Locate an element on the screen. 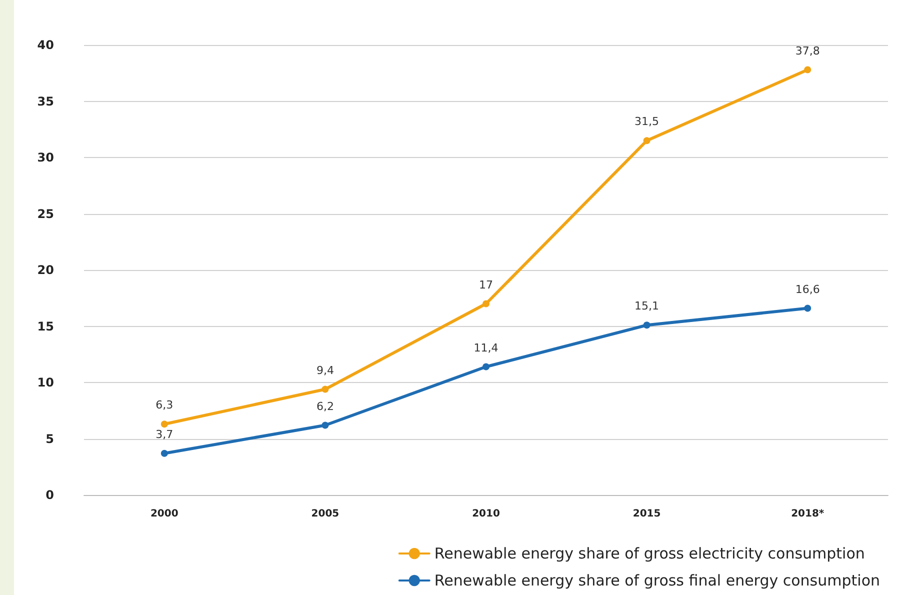 The image size is (913, 595). y-tick-label: 20 is located at coordinates (45, 270).